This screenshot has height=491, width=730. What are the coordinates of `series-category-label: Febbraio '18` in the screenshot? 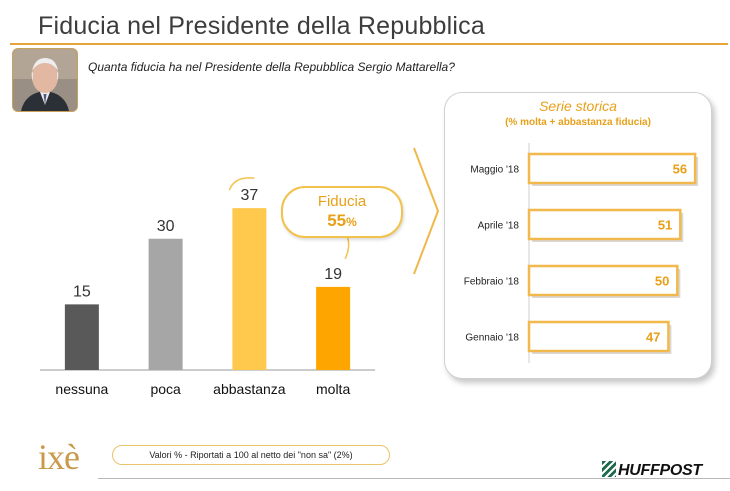 It's located at (492, 282).